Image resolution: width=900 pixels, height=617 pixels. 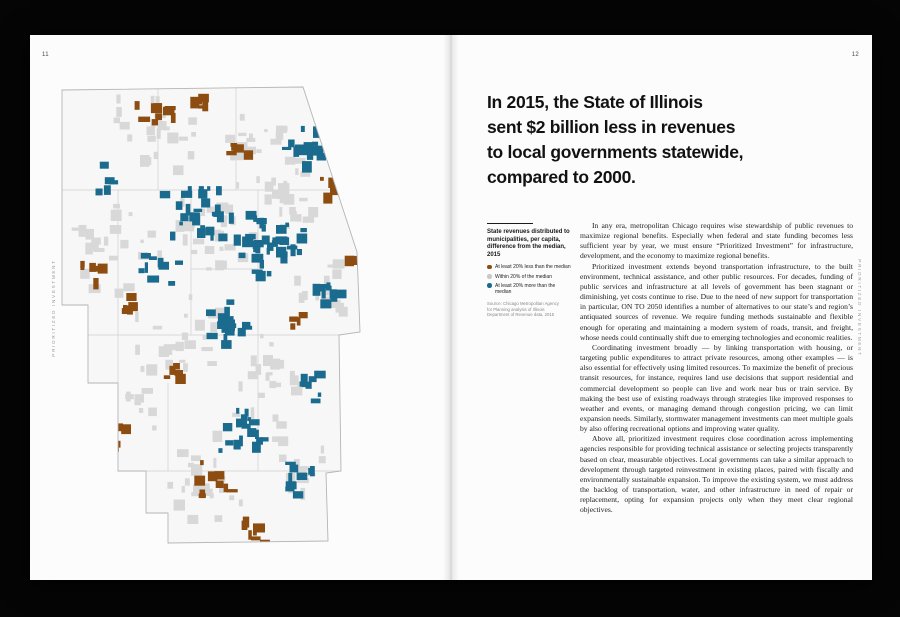 What do you see at coordinates (615, 152) in the screenshot?
I see `headline-line: to local governments statewide,` at bounding box center [615, 152].